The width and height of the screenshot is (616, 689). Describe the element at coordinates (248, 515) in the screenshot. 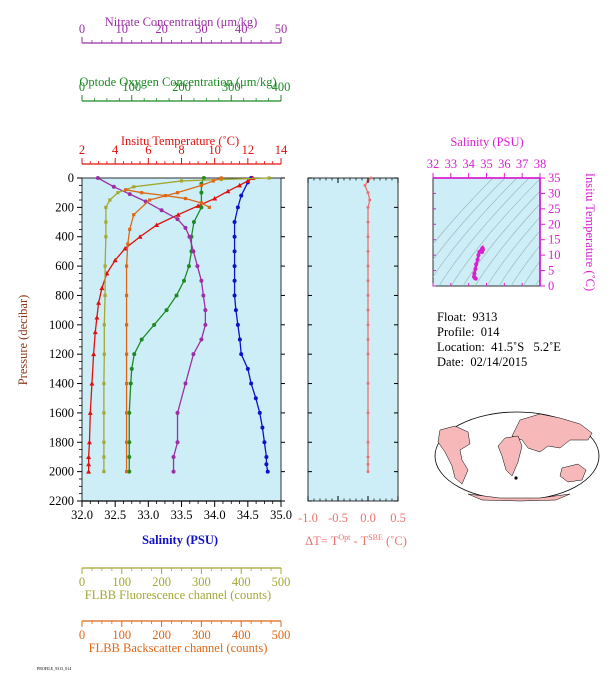

I see `salinity-tick-label: 34.5` at that location.